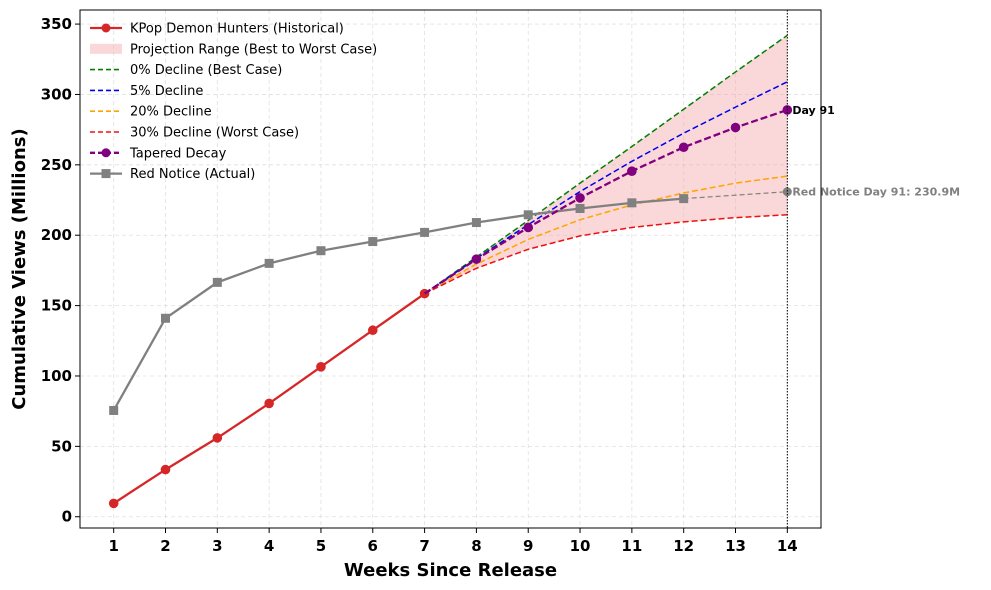  What do you see at coordinates (106, 153) in the screenshot?
I see `legend-tapered-decay-marker` at bounding box center [106, 153].